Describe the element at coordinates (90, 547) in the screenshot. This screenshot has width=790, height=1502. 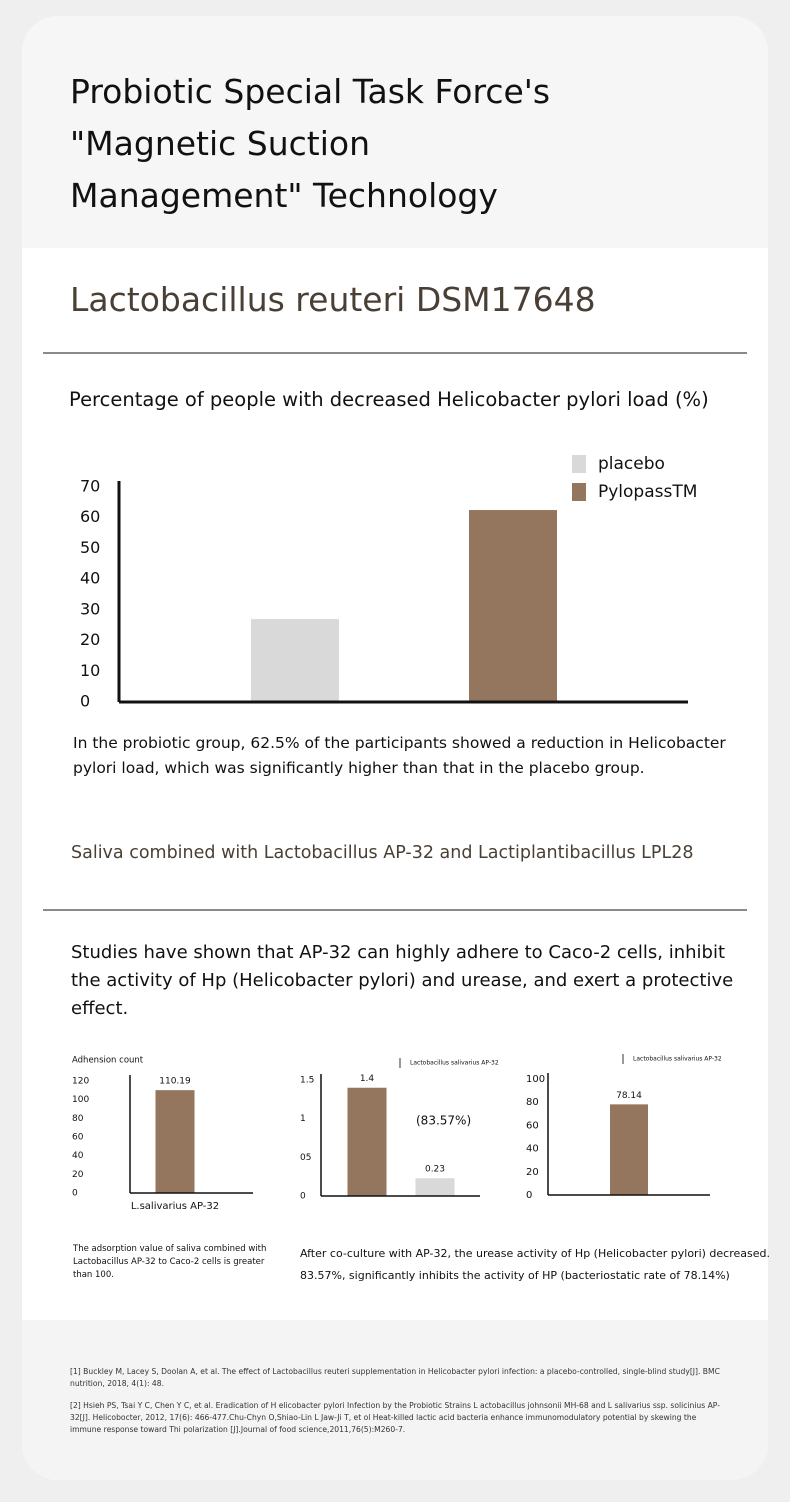
I see `y-tick-label: 50` at that location.